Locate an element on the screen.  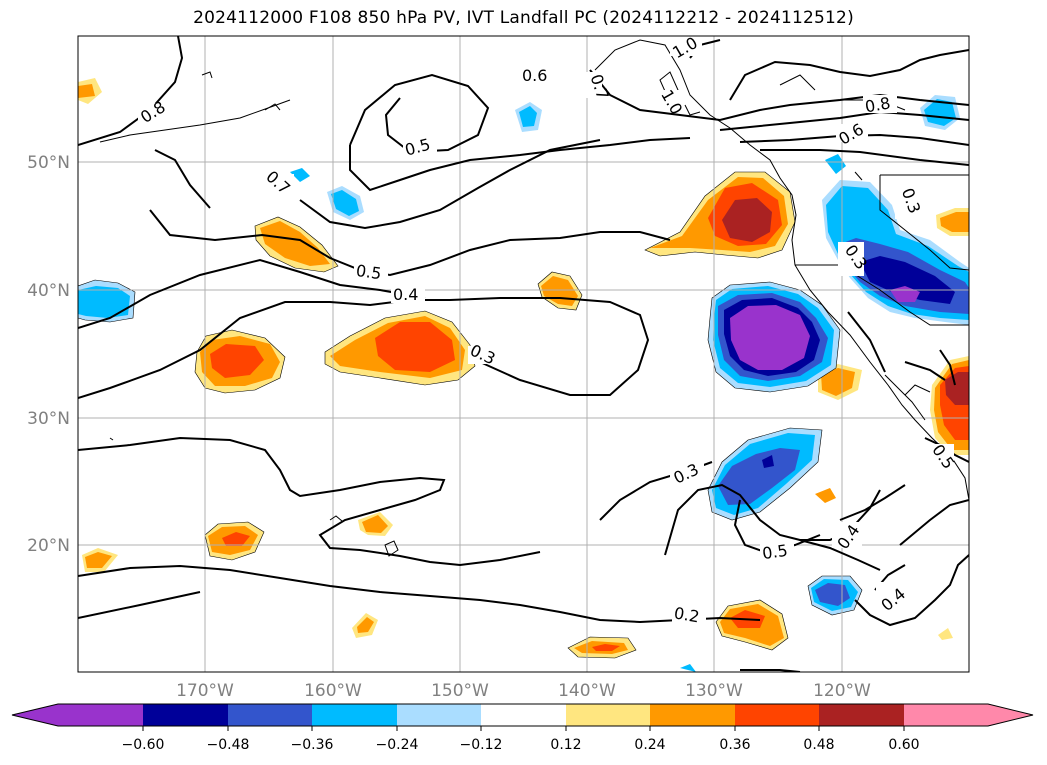
longitude-labels: 170°W 160°W 150°W 140°W 130°W 120°W is located at coordinates (523, 691).